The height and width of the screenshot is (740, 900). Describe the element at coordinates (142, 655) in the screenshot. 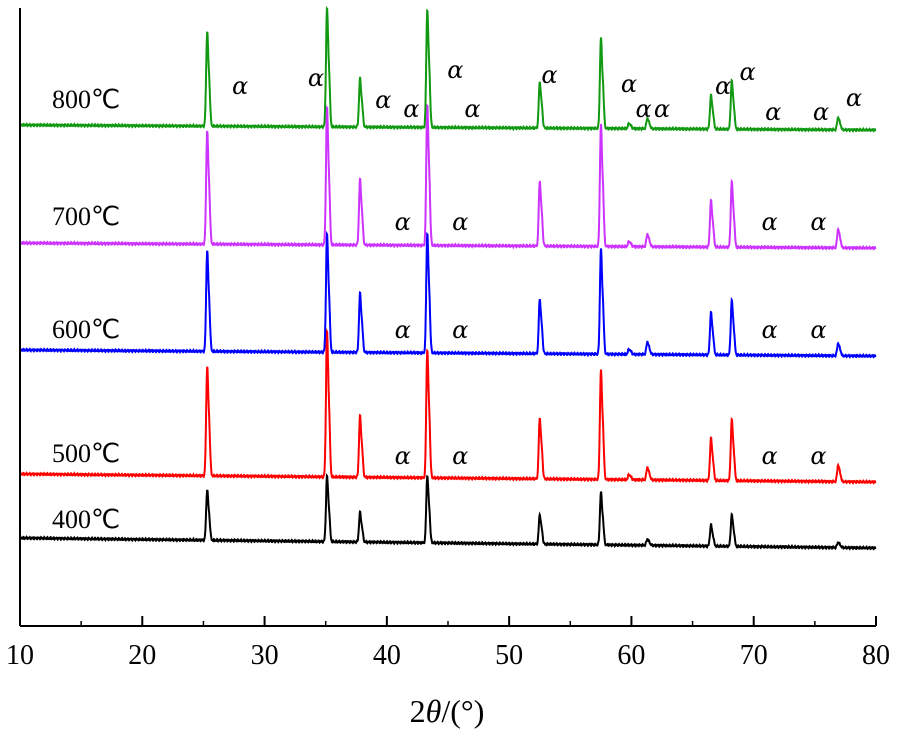

I see `x-tick-label: 20` at that location.